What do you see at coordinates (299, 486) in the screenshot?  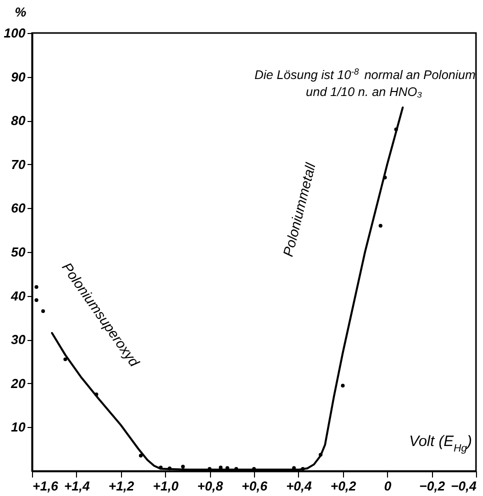 I see `x-tick-label: +0,4` at bounding box center [299, 486].